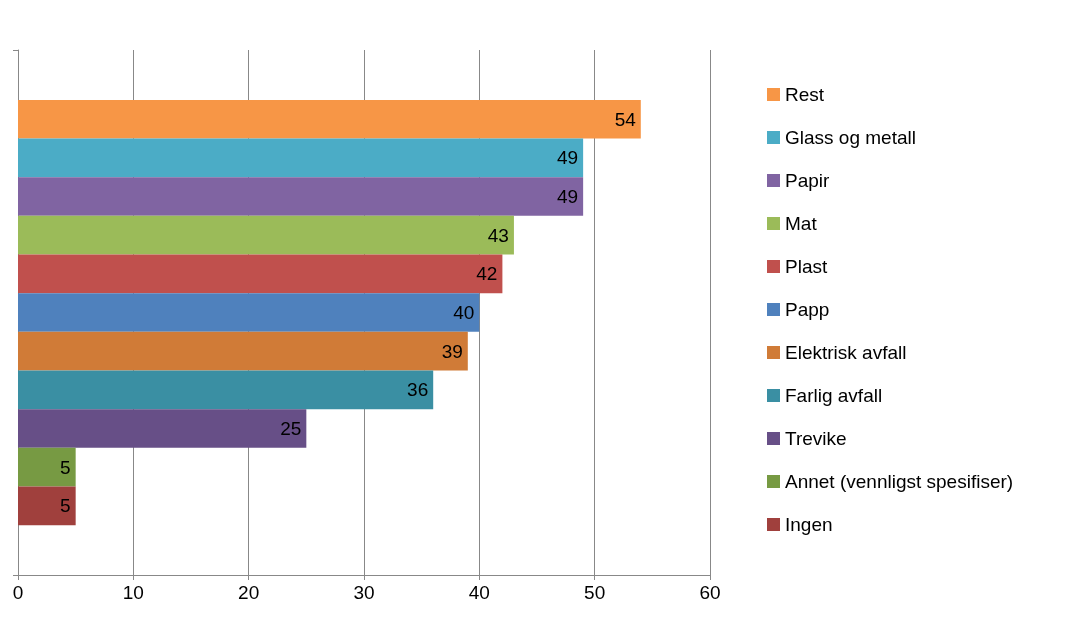 The image size is (1076, 619). What do you see at coordinates (487, 274) in the screenshot?
I see `data-label: 42` at bounding box center [487, 274].